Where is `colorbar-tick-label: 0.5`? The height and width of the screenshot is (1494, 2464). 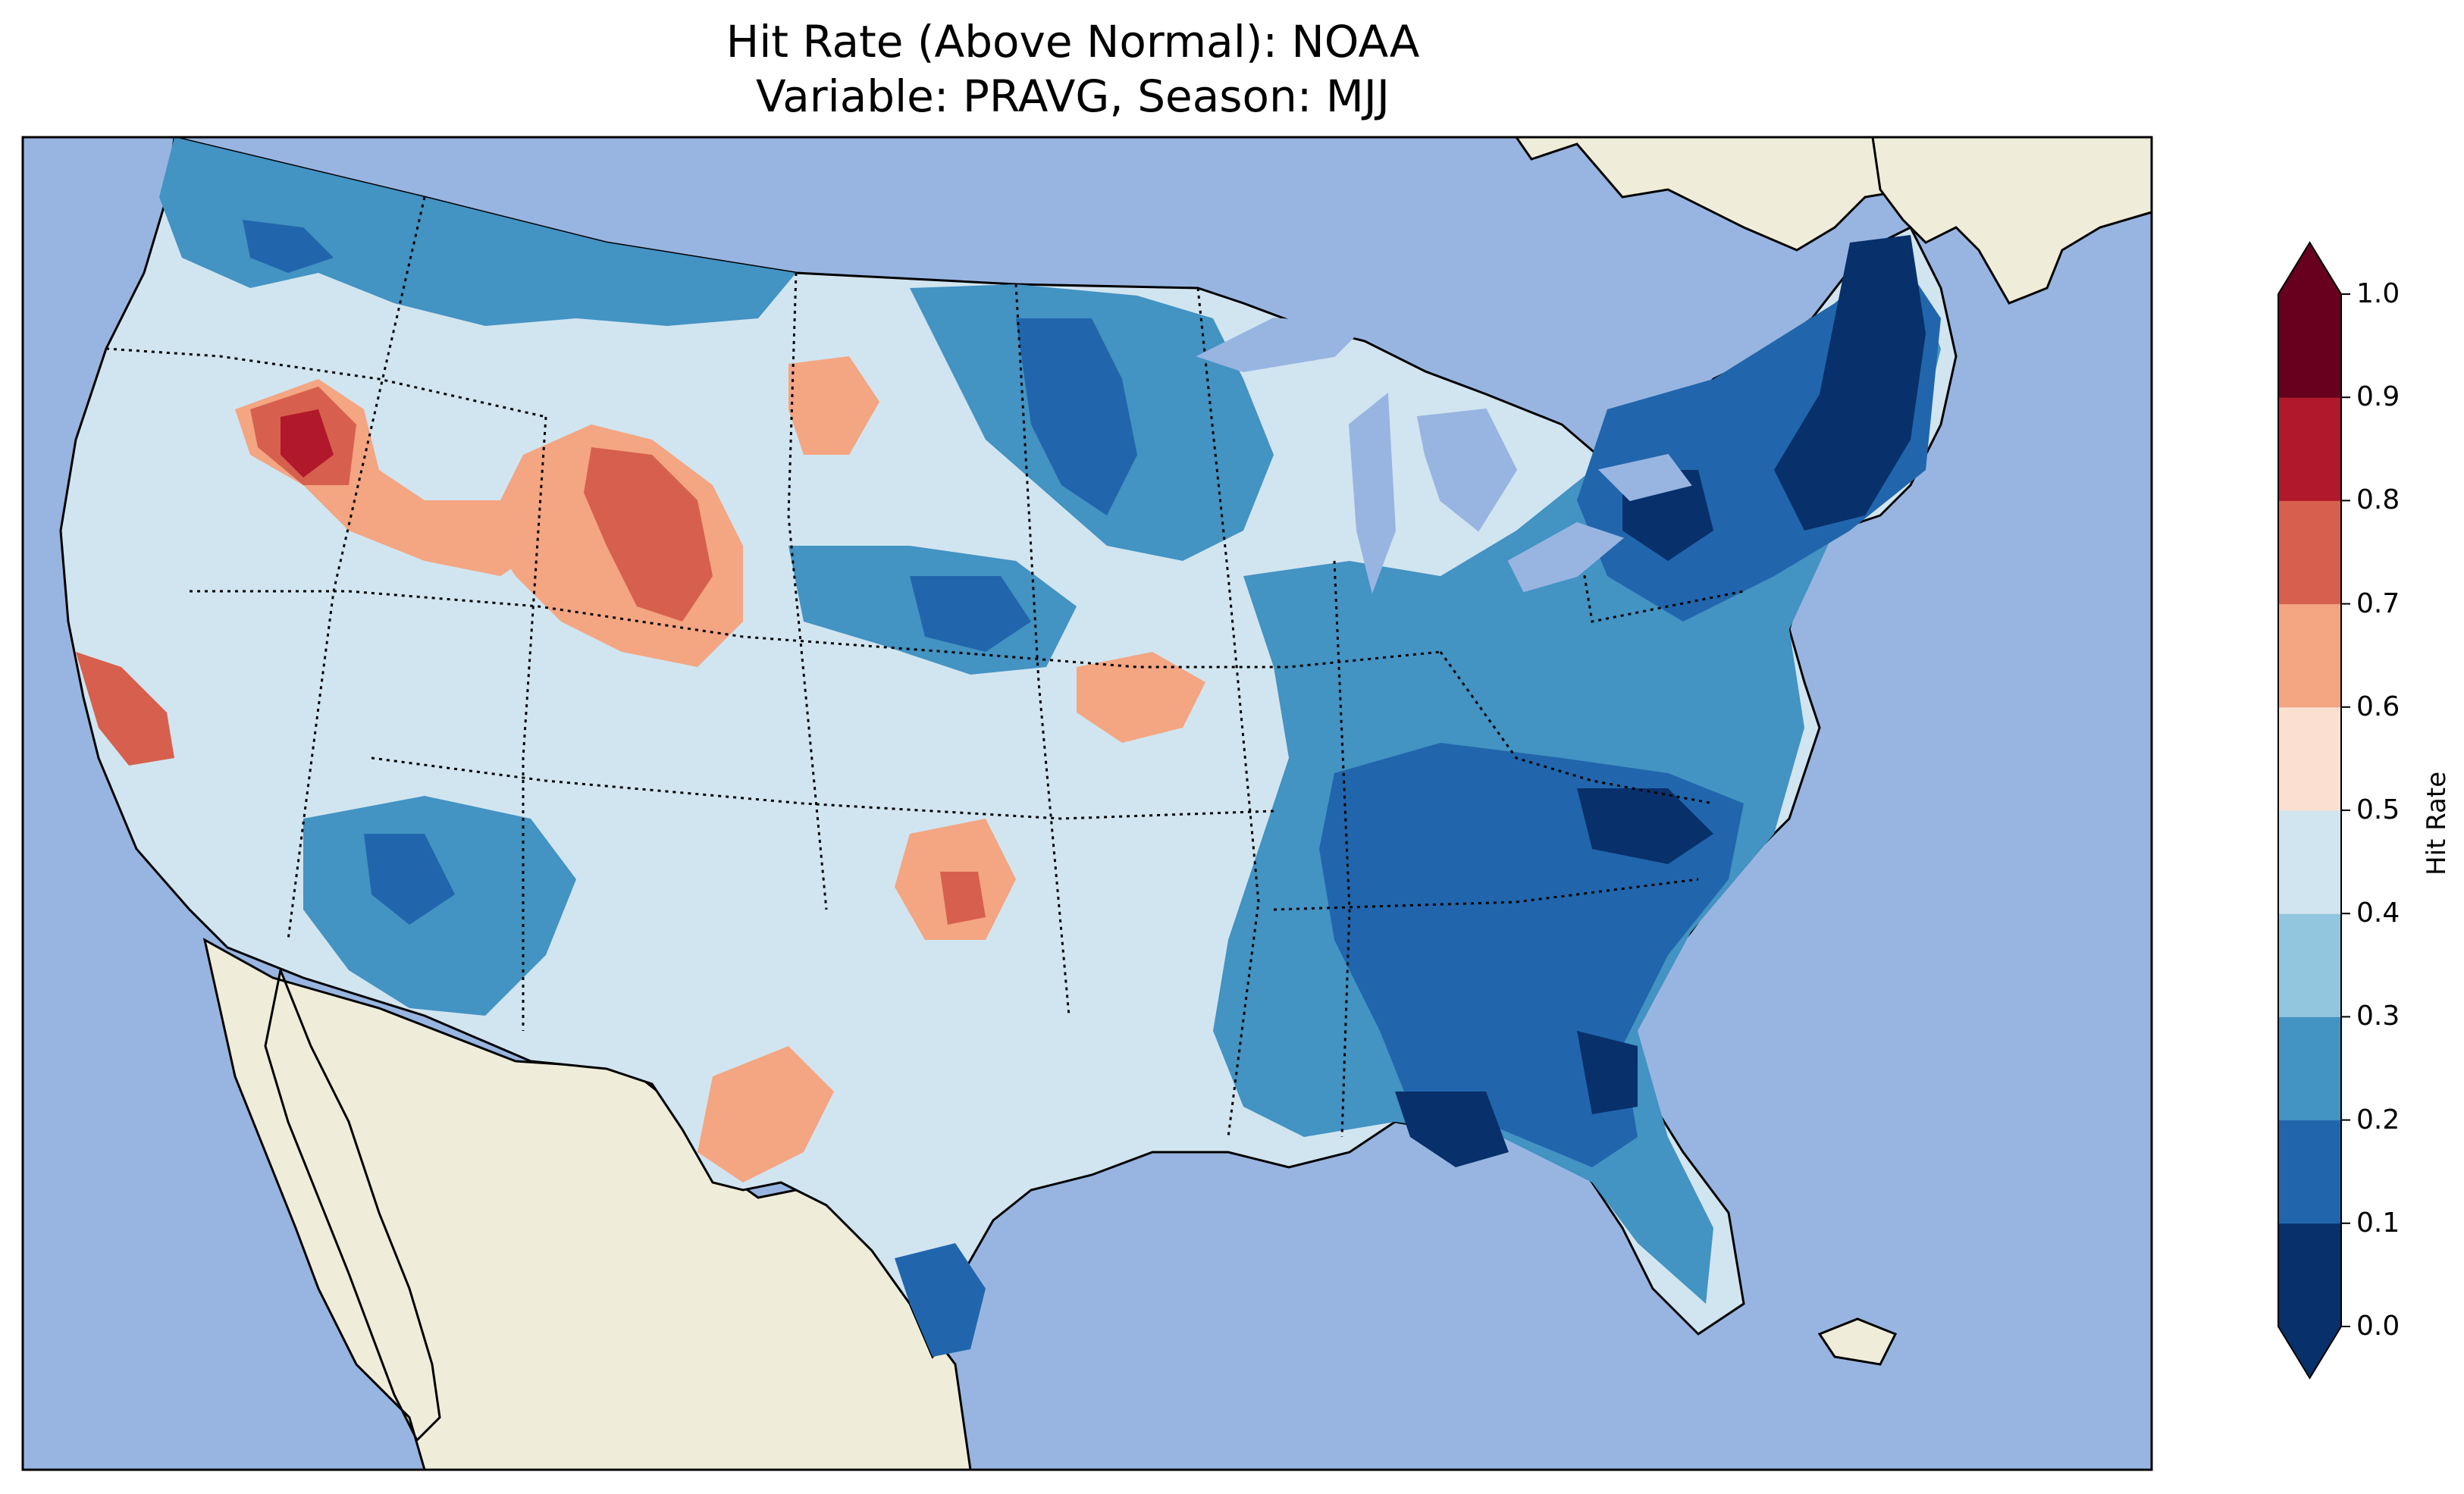
colorbar-tick-label: 0.5 is located at coordinates (2378, 809).